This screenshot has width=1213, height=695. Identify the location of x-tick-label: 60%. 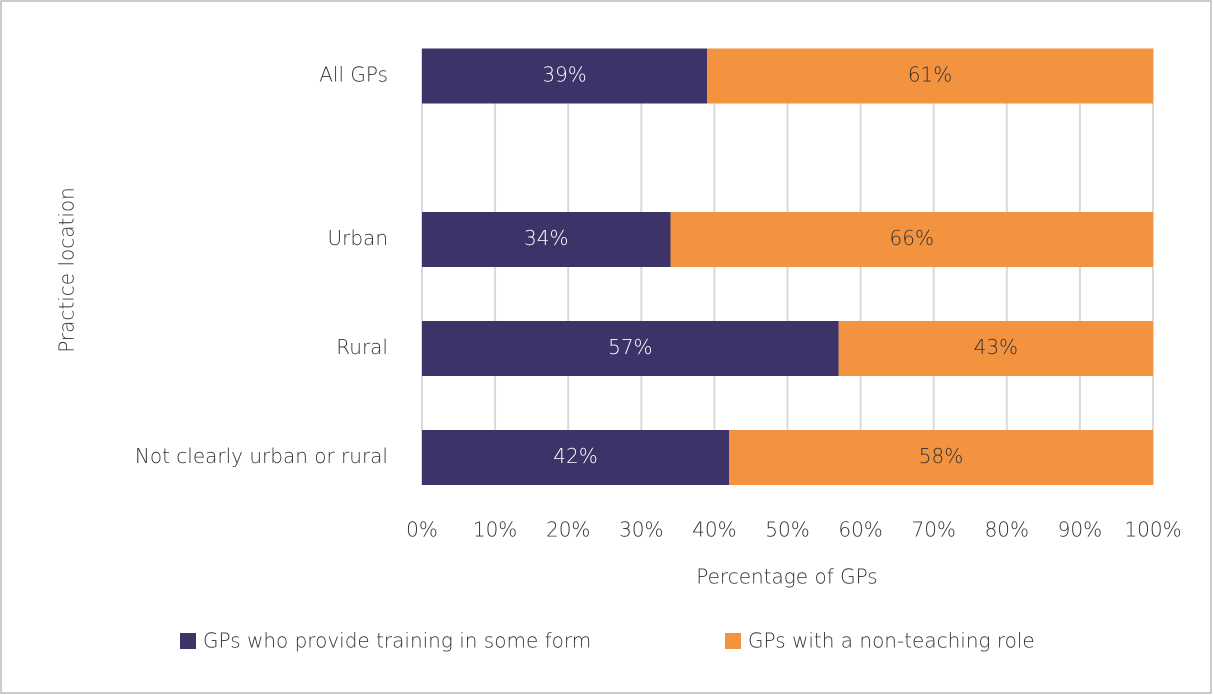
(860, 530).